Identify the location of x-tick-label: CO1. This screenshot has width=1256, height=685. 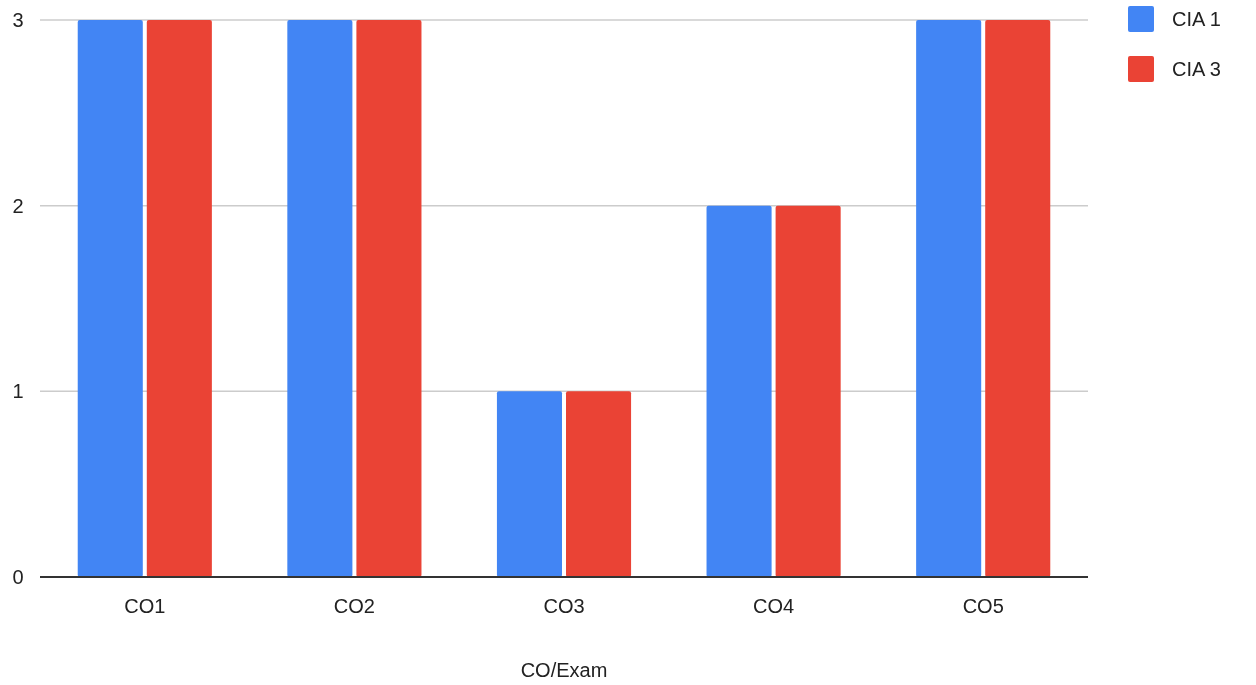
(145, 606).